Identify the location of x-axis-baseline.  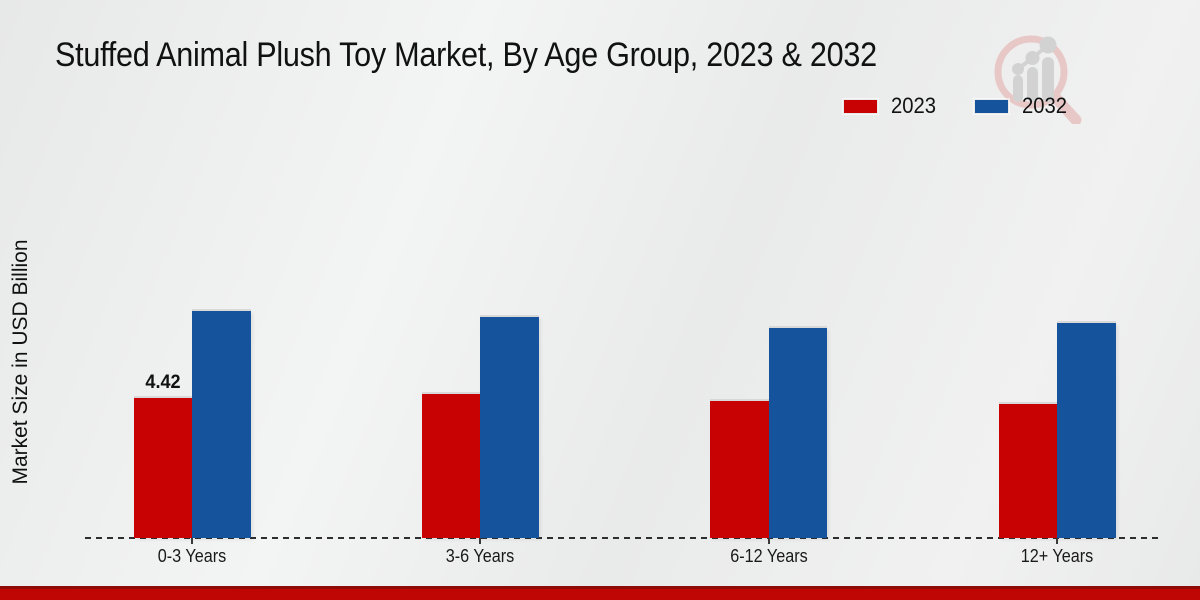
(624, 538).